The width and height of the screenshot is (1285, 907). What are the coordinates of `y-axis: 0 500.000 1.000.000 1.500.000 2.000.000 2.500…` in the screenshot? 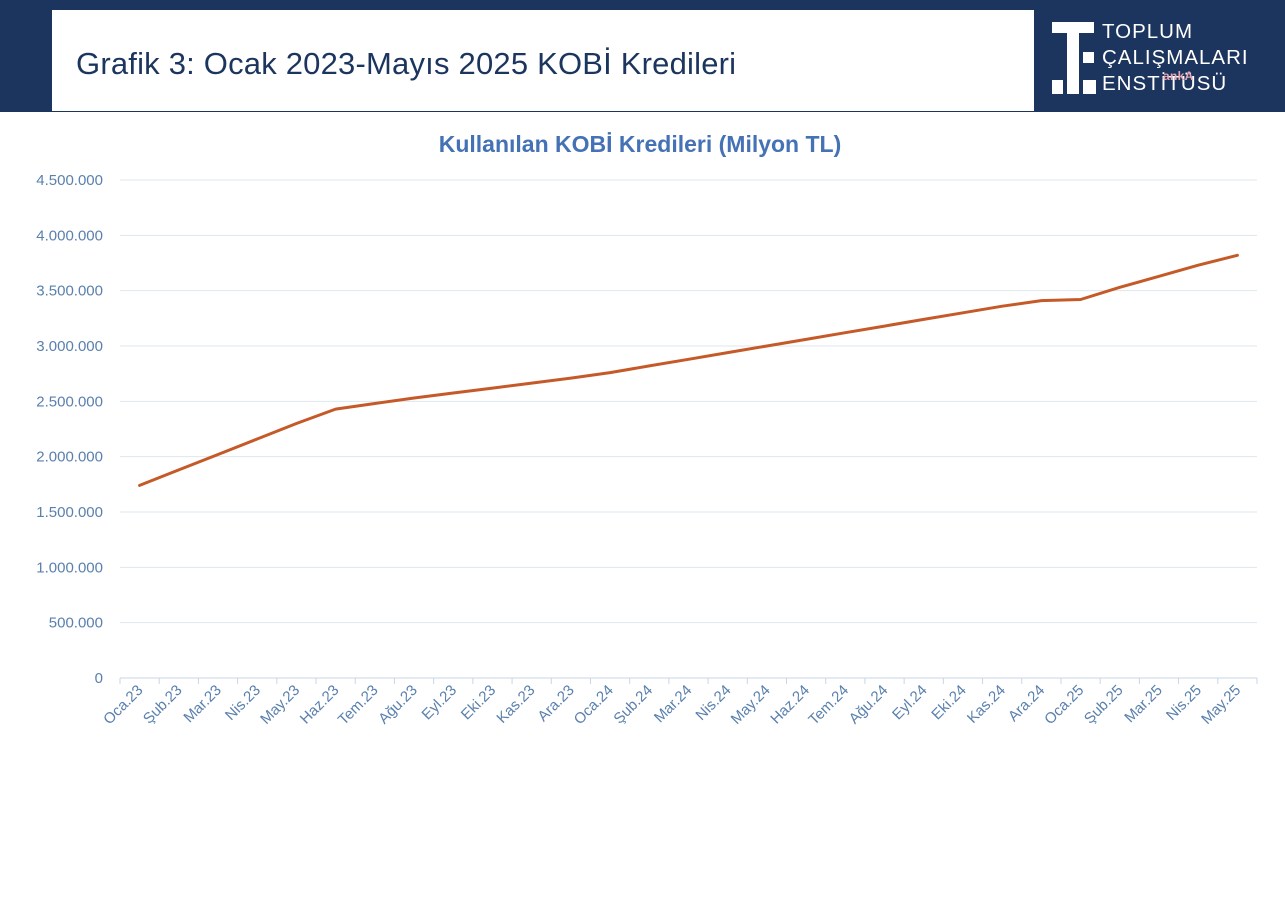 It's located at (69, 429).